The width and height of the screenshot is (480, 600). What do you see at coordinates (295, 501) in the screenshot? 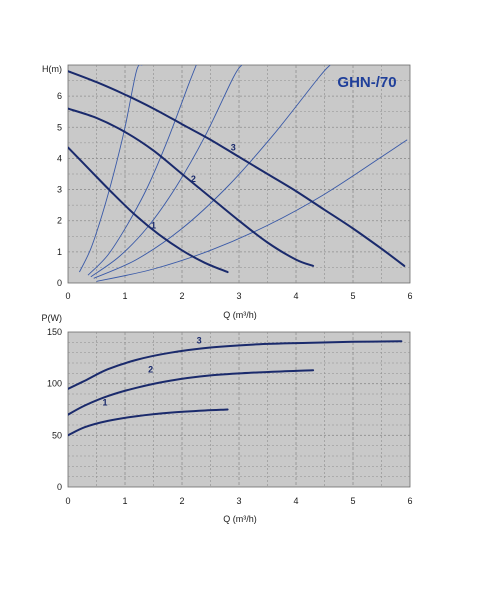
I see `power-x-tick-label: 4` at bounding box center [295, 501].